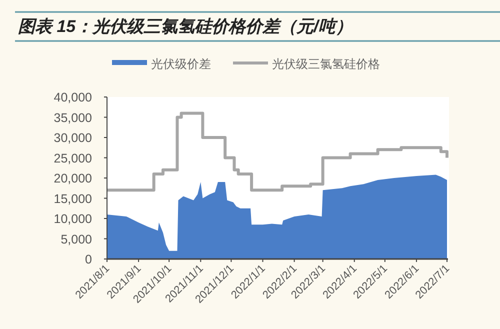 This screenshot has height=329, width=500. What do you see at coordinates (73, 179) in the screenshot?
I see `y-tick-label: 20,000` at bounding box center [73, 179].